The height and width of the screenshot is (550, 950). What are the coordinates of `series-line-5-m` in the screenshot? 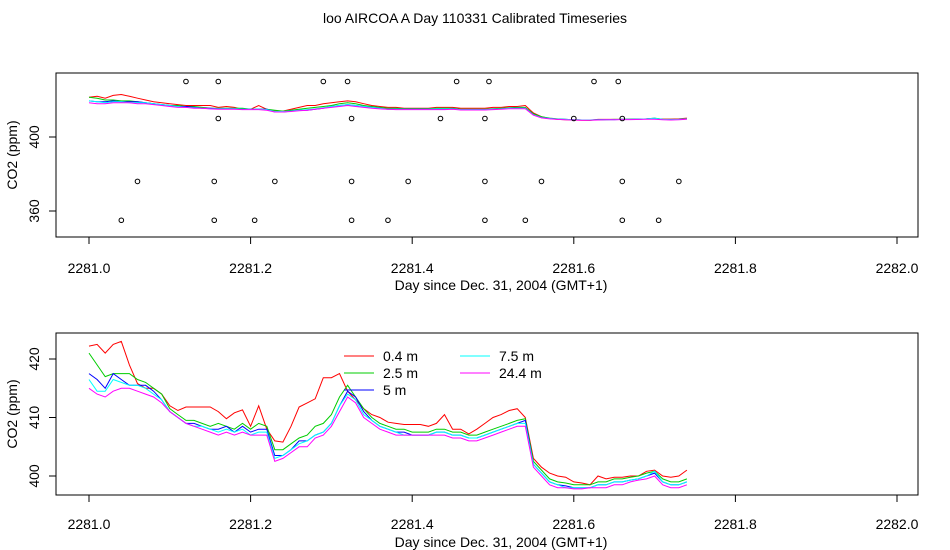 It's located at (387, 110).